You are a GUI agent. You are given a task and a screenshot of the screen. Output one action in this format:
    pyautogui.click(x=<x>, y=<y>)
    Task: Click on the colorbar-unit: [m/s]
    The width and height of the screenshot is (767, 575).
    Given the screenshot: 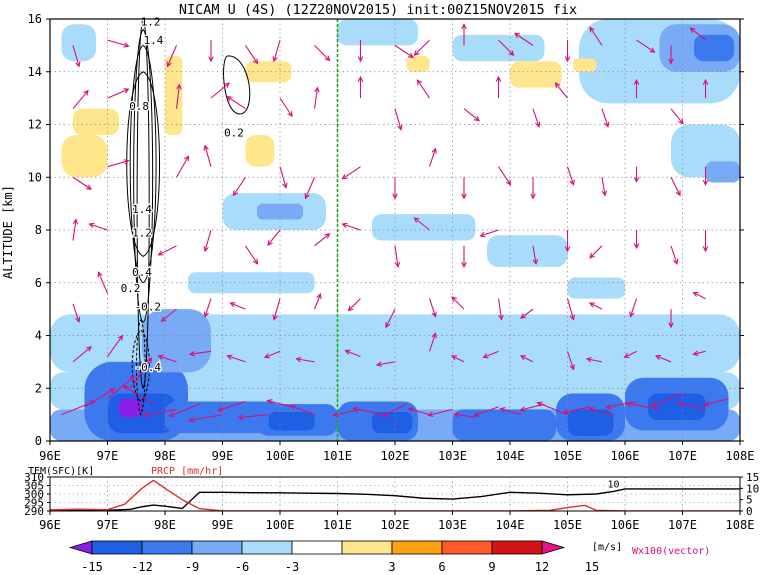 What is the action you would take?
    pyautogui.click(x=607, y=547)
    